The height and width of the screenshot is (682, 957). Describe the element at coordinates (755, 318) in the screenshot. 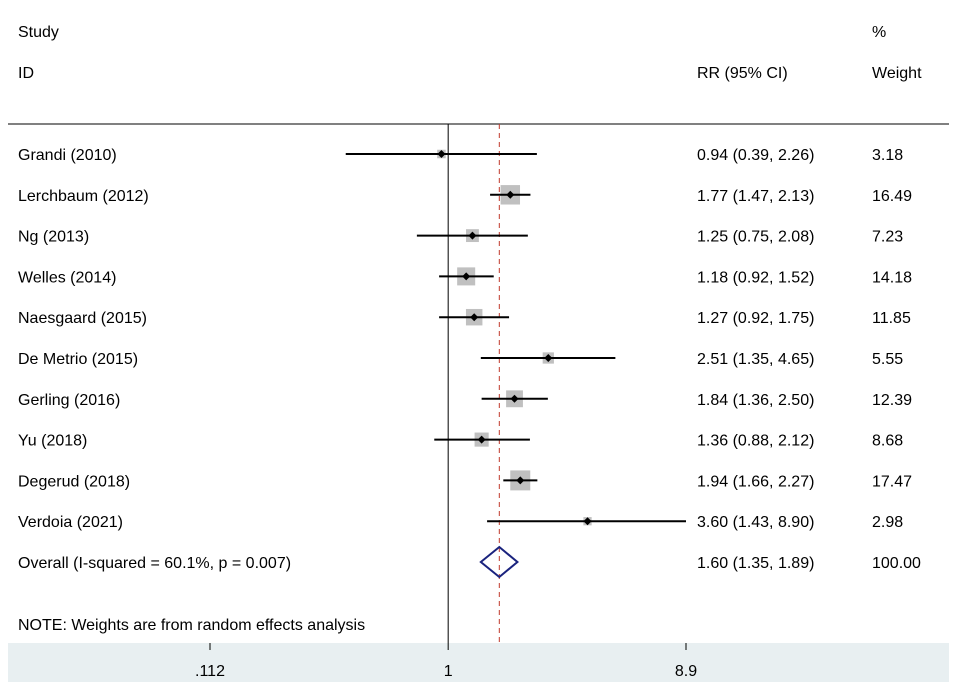

I see `study-rr-ci: 1.27 (0.92, 1.75)` at that location.